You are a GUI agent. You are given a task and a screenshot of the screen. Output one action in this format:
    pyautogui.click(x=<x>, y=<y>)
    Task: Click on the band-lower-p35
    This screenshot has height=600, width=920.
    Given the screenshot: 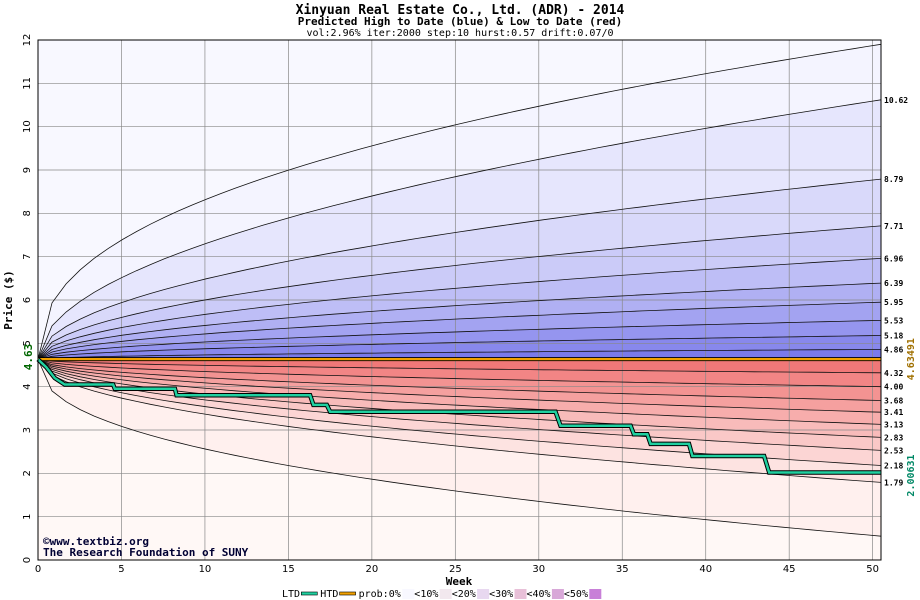 What is the action you would take?
    pyautogui.click(x=459, y=366)
    